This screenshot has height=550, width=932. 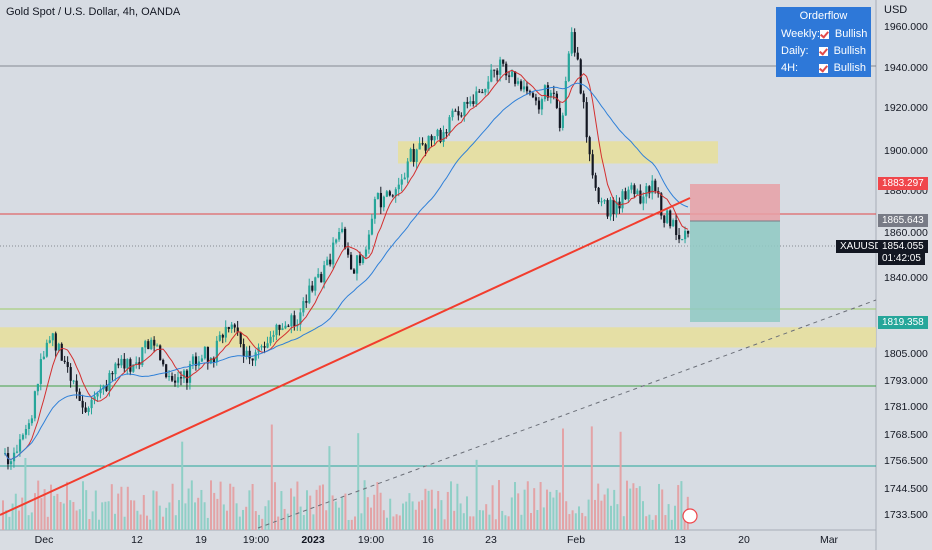 I want to click on orderflow-value: Bullish, so click(x=851, y=34).